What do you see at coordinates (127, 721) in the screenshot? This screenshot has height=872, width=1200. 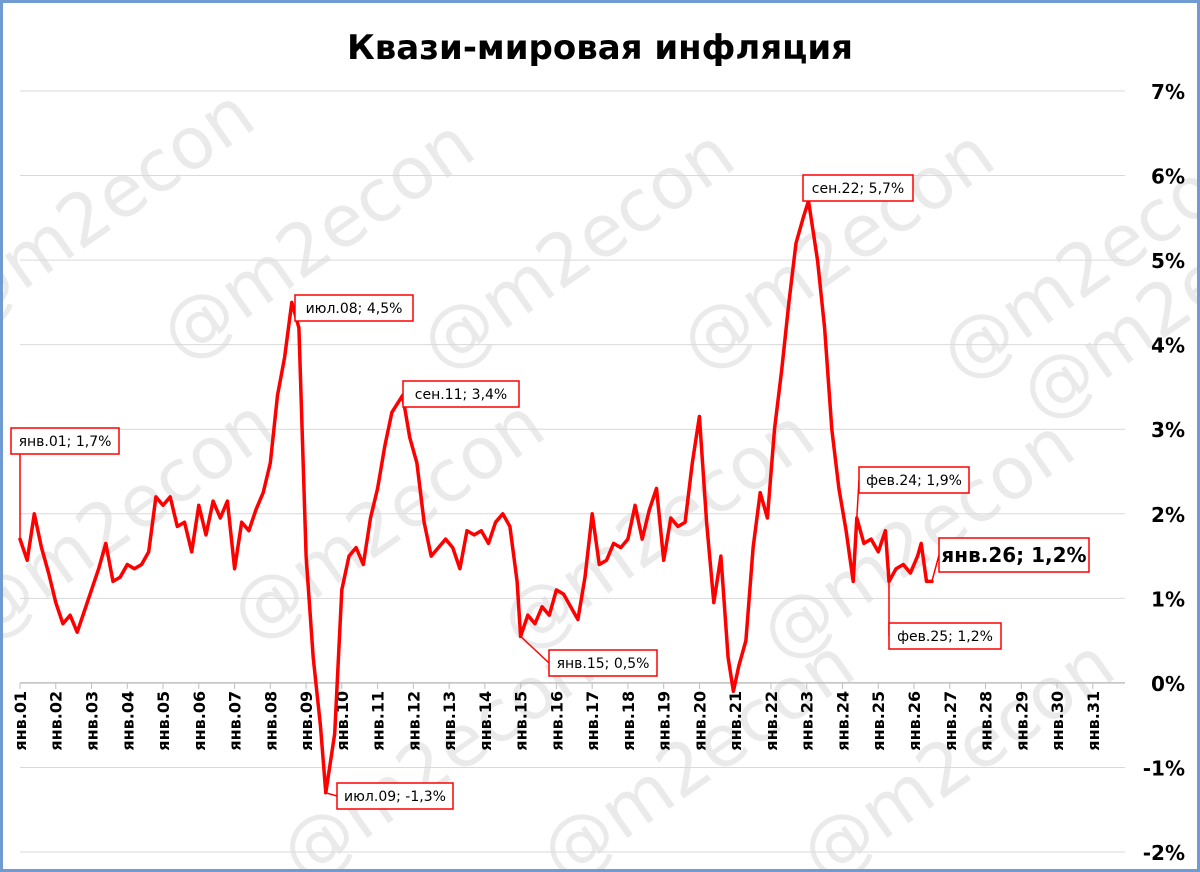 I see `x-tick-label: янв.04` at bounding box center [127, 721].